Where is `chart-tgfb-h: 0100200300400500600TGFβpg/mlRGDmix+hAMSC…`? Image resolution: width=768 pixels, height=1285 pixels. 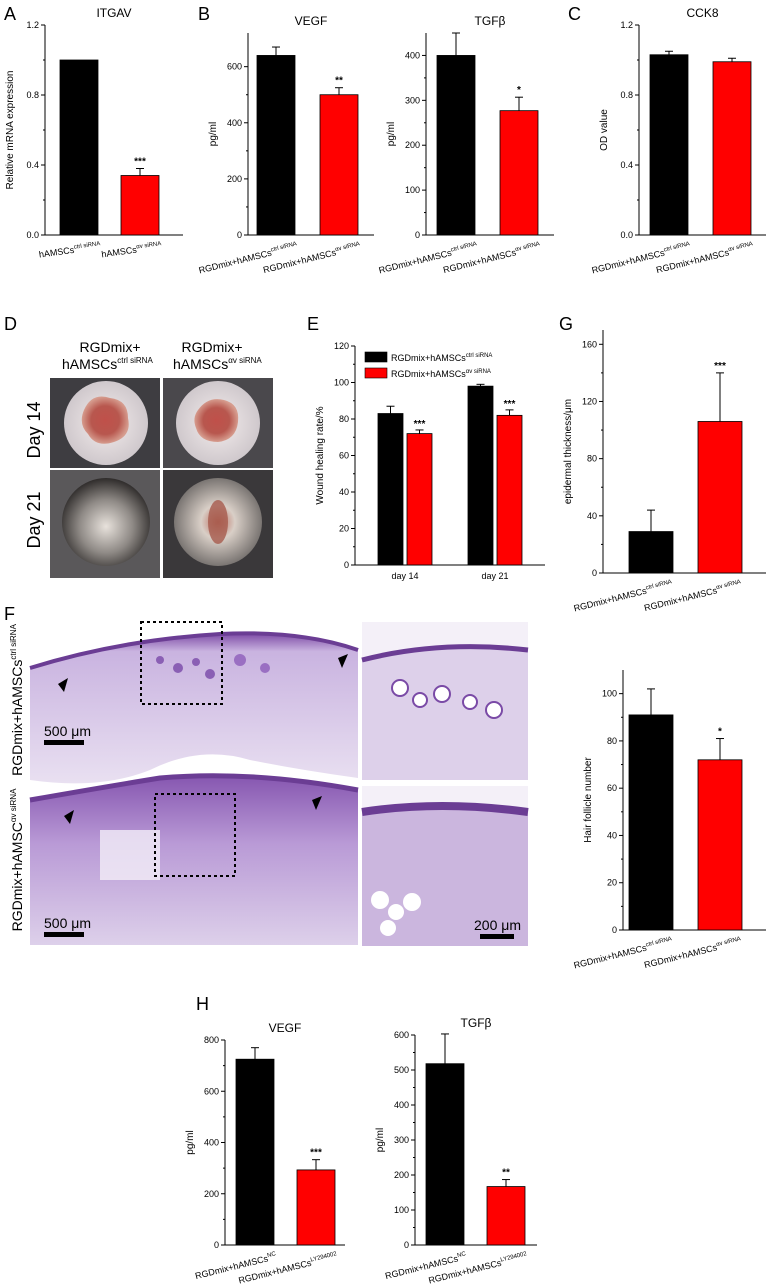
chart-tgfb-h: 0100200300400500600TGFβpg/mlRGDmix+hAMSC… is located at coordinates (456, 1150).